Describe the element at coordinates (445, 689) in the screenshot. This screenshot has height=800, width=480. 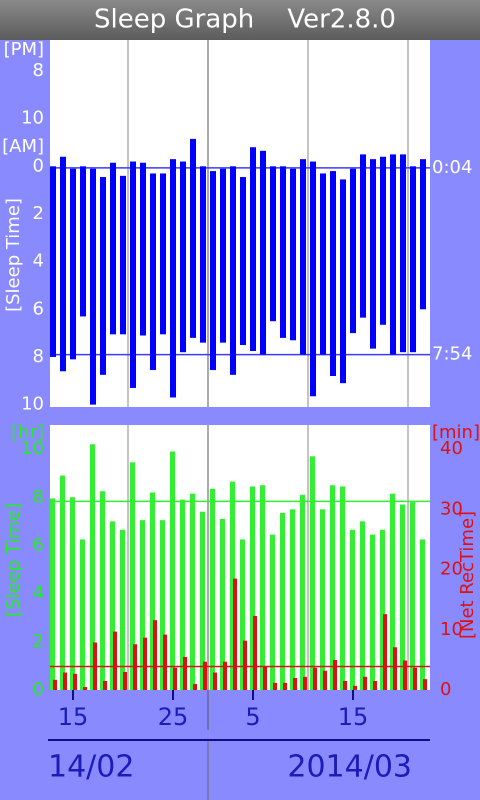
I see `y2-tick-label: 0` at that location.